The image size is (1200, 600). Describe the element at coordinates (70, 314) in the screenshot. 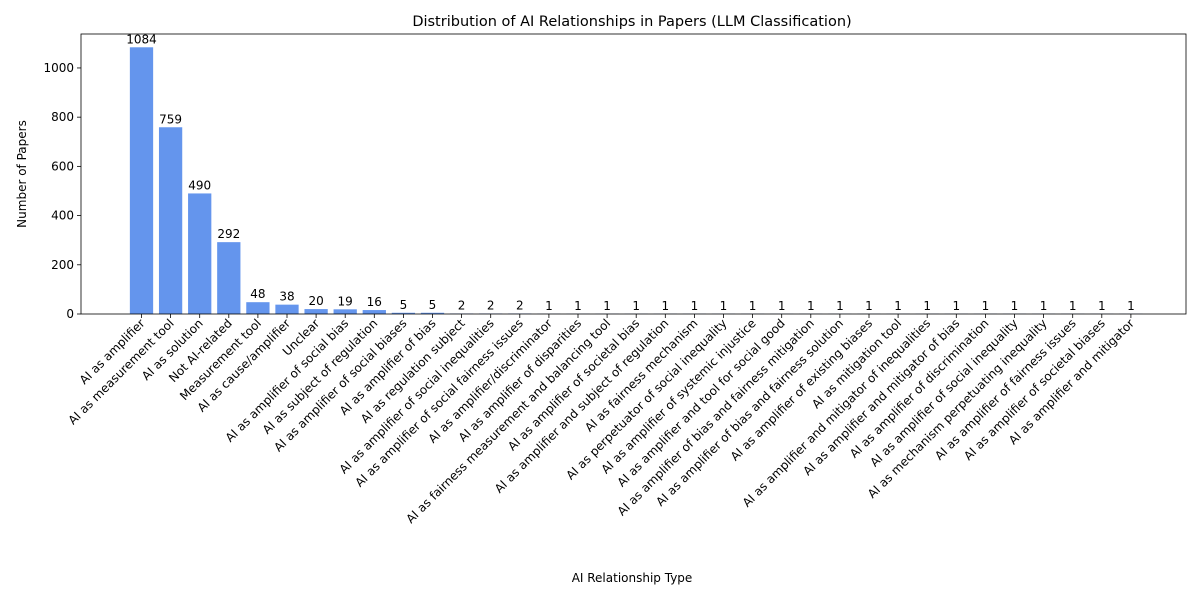

I see `y-tick-label: 0` at that location.